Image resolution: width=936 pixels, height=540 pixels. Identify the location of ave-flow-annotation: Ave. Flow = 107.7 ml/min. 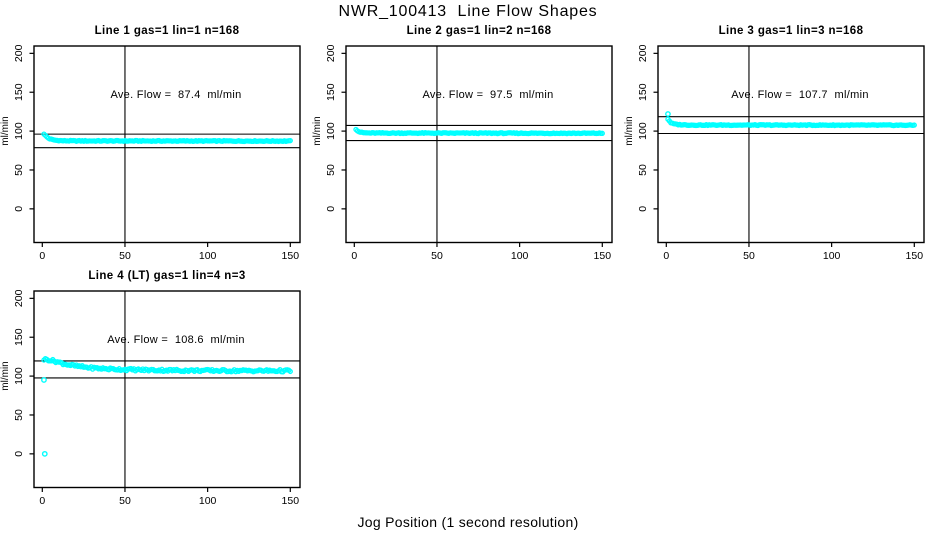
(800, 95).